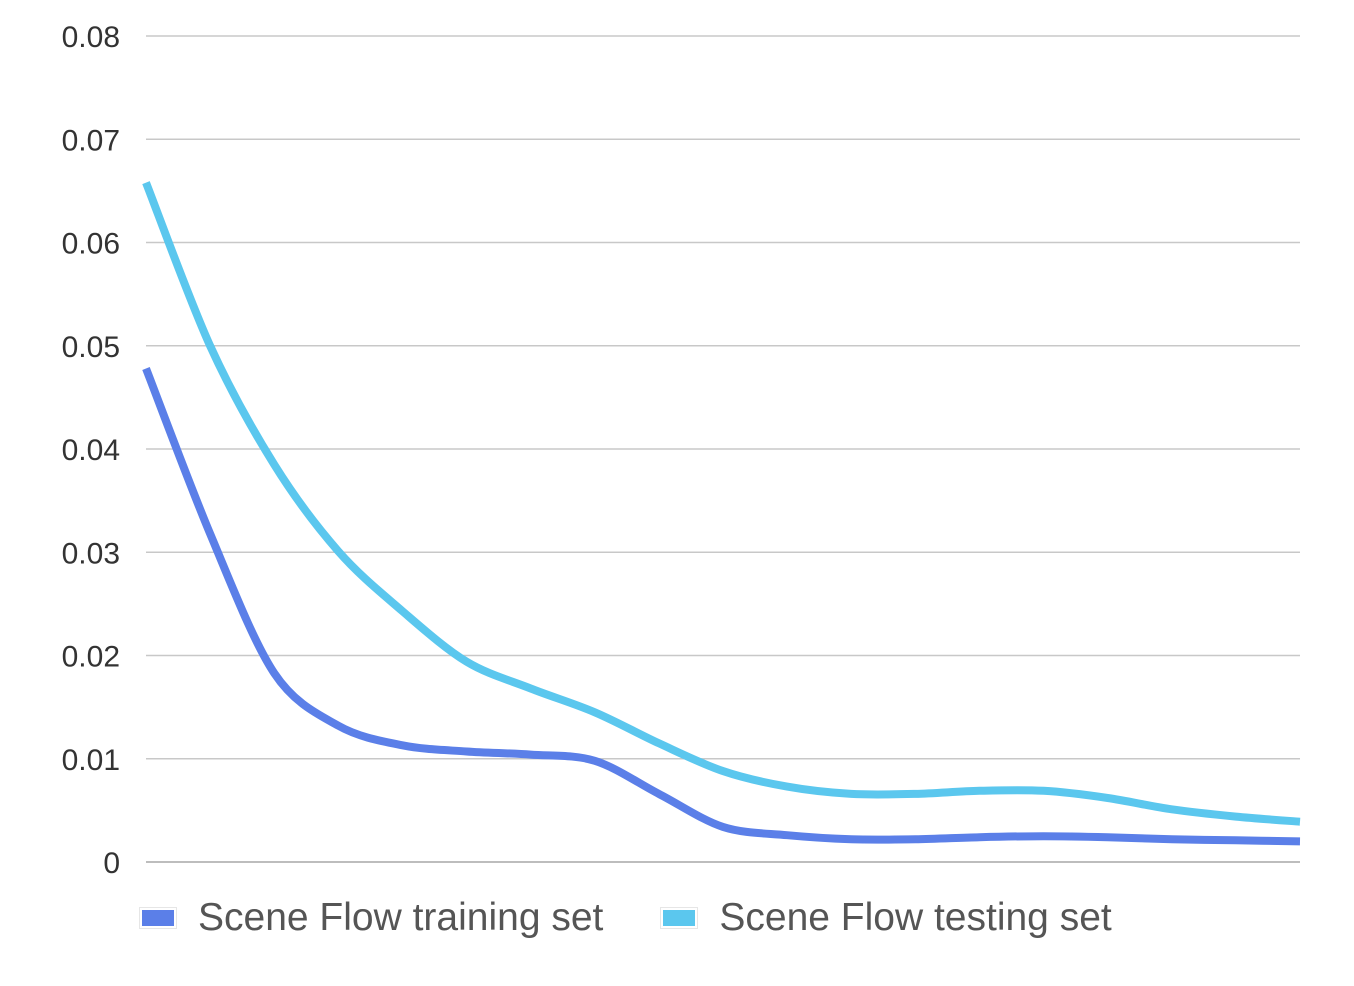  Describe the element at coordinates (91, 657) in the screenshot. I see `y-tick-label: 0.02` at that location.